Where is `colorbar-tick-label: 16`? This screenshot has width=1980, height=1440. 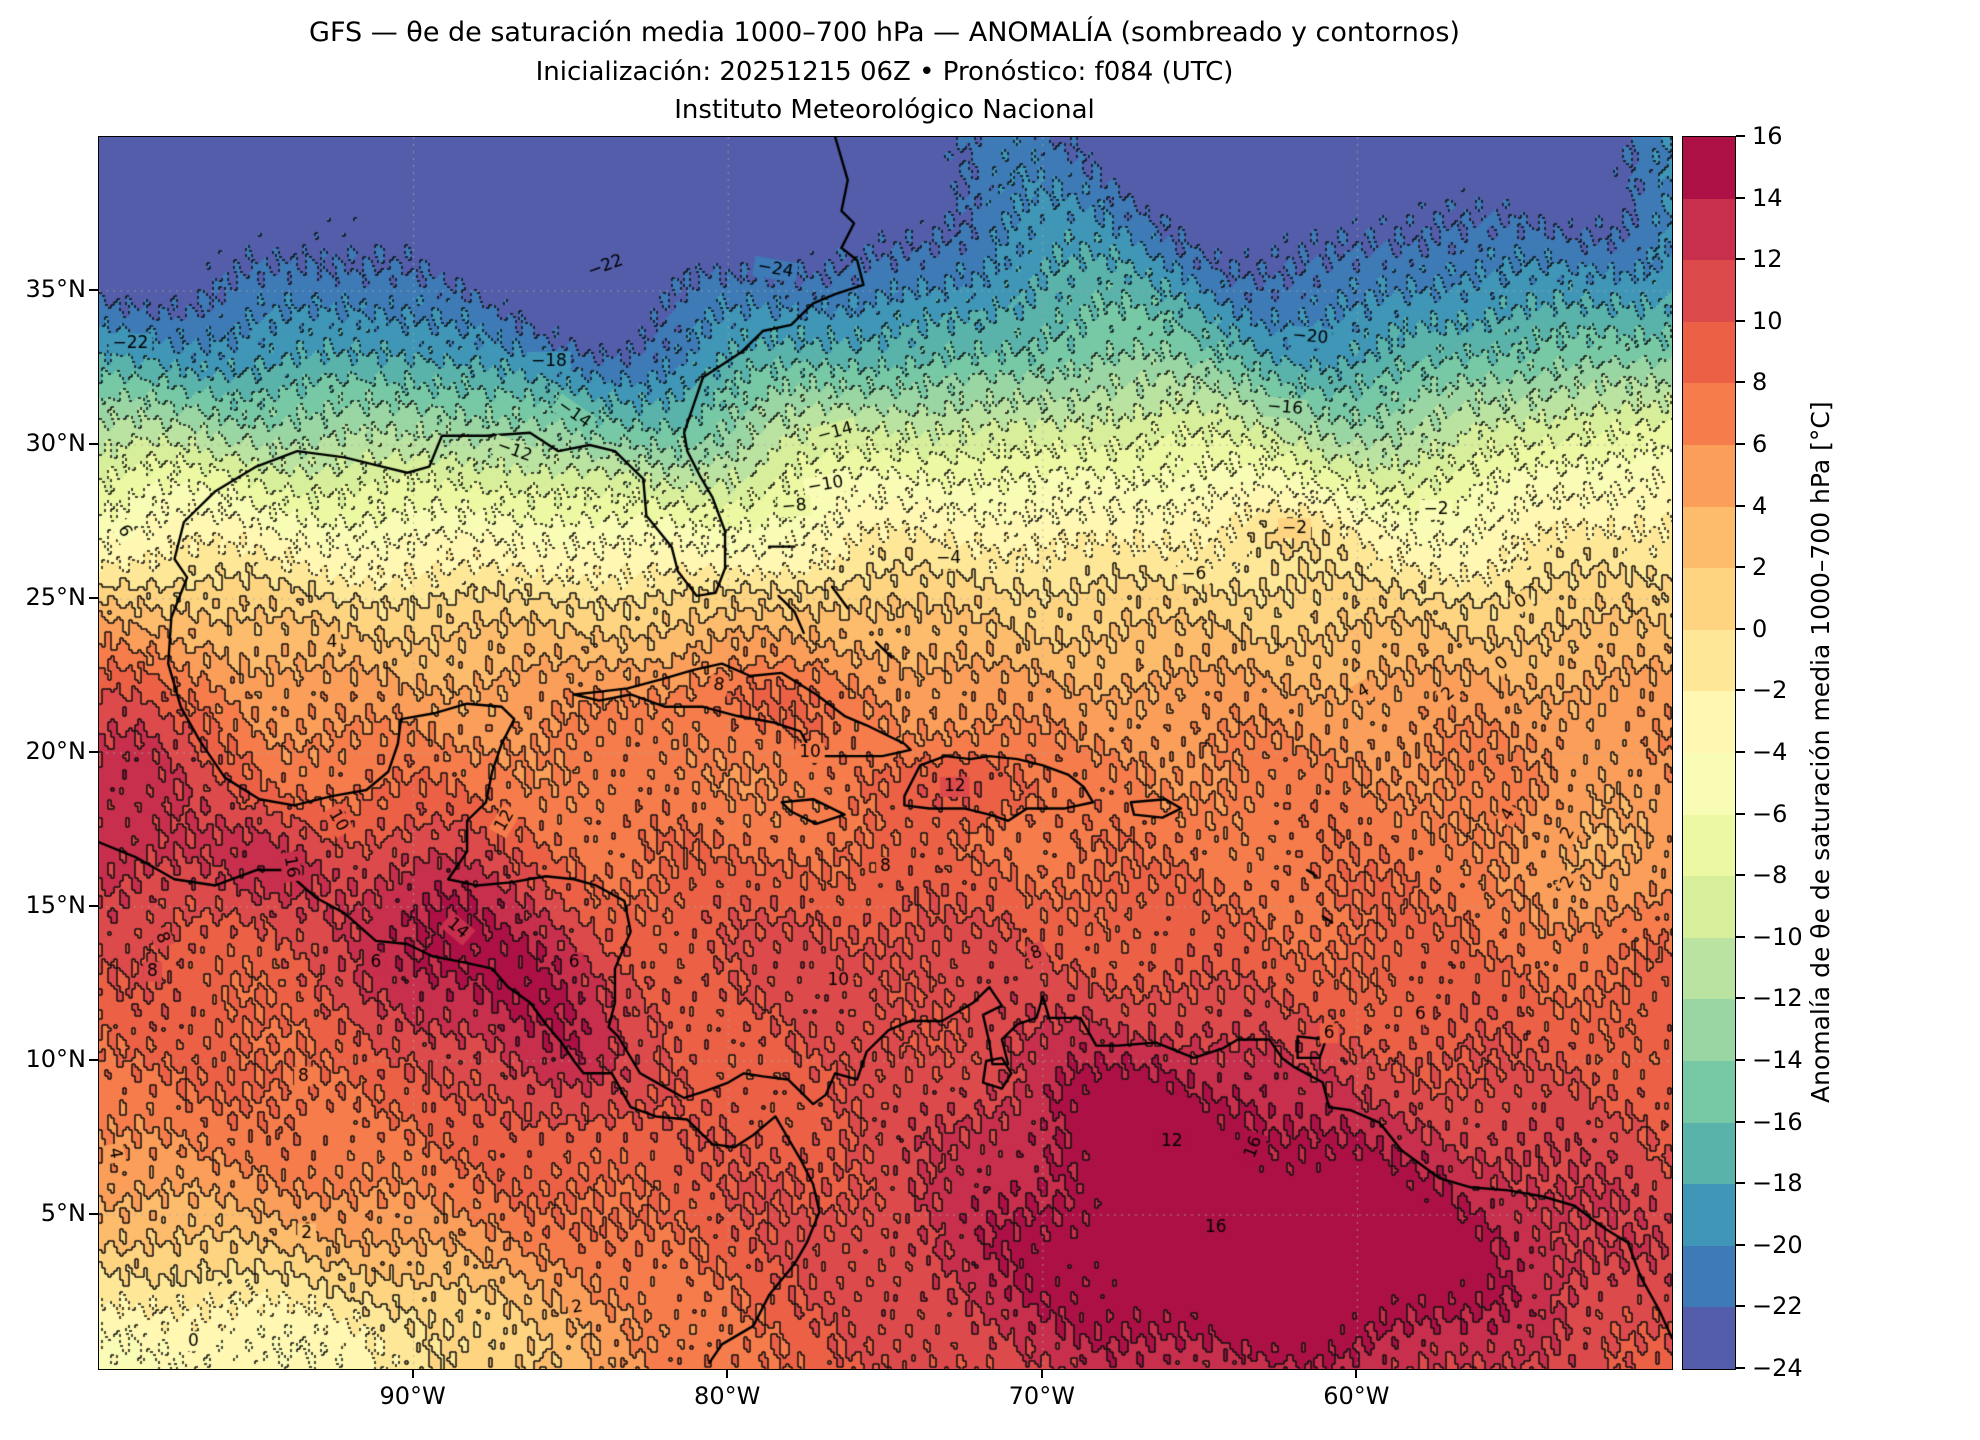
colorbar-tick-label: 16 is located at coordinates (1767, 136).